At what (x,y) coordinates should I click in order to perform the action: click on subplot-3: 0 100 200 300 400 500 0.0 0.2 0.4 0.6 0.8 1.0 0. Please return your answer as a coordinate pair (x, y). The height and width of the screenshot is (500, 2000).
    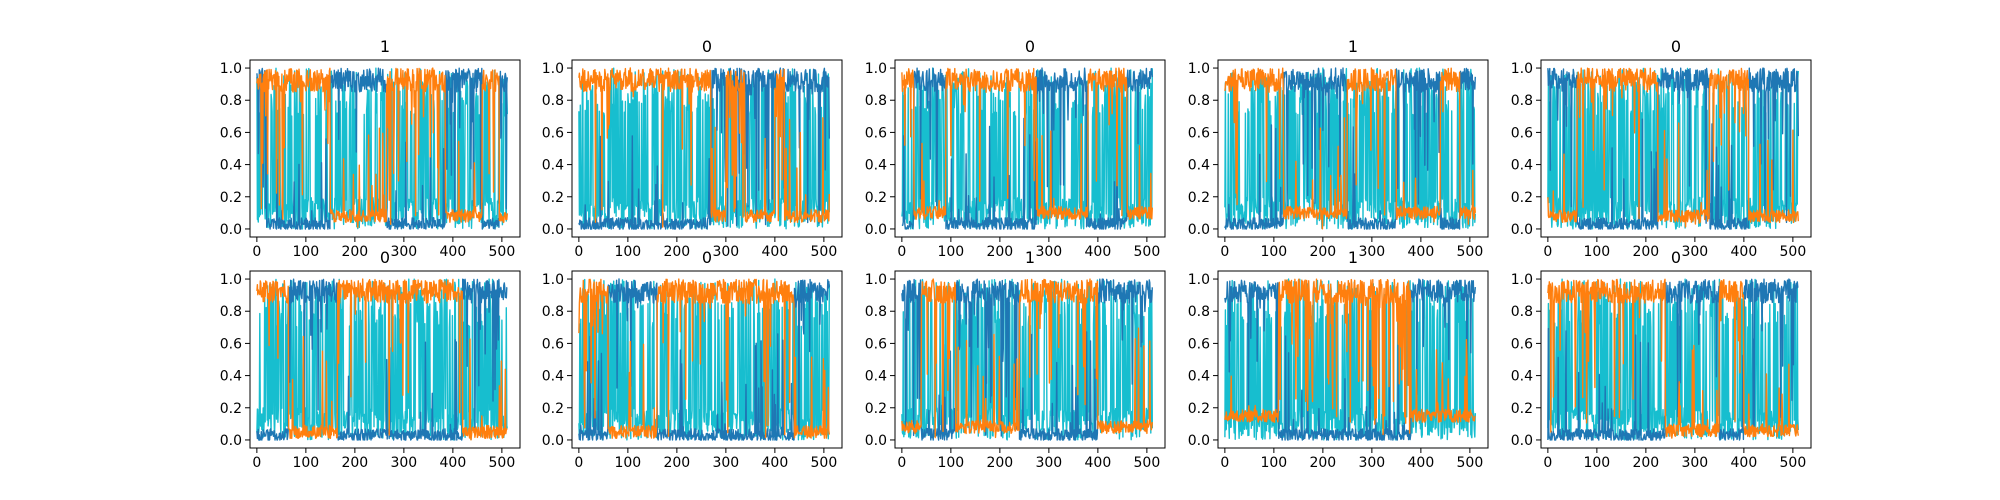
    Looking at the image, I should click on (1015, 148).